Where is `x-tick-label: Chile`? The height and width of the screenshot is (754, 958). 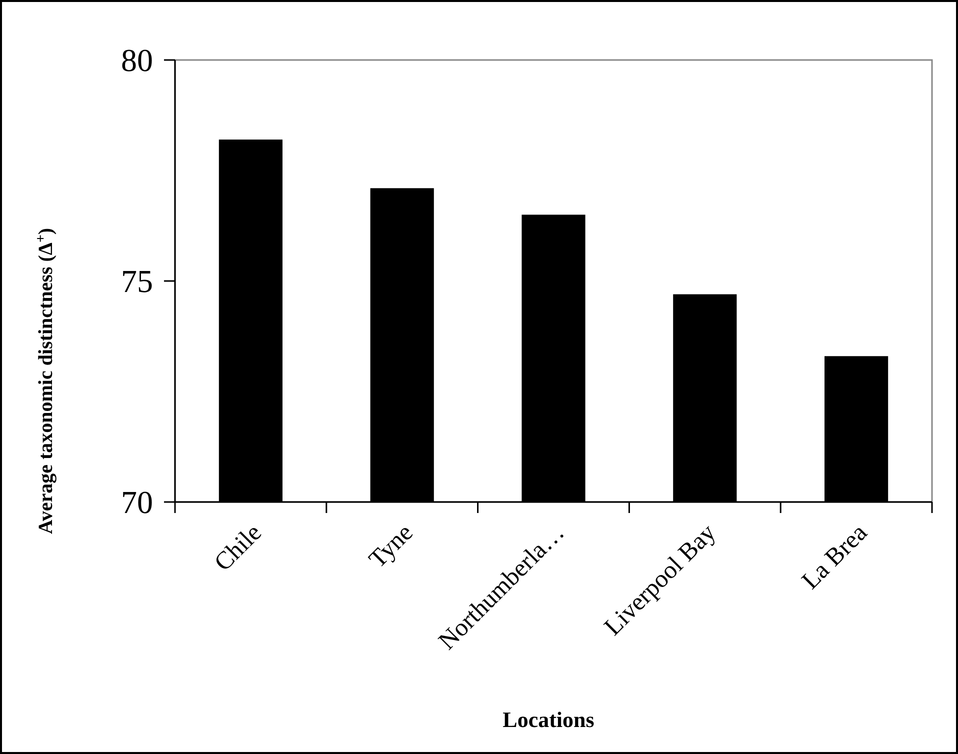
x-tick-label: Chile is located at coordinates (238, 548).